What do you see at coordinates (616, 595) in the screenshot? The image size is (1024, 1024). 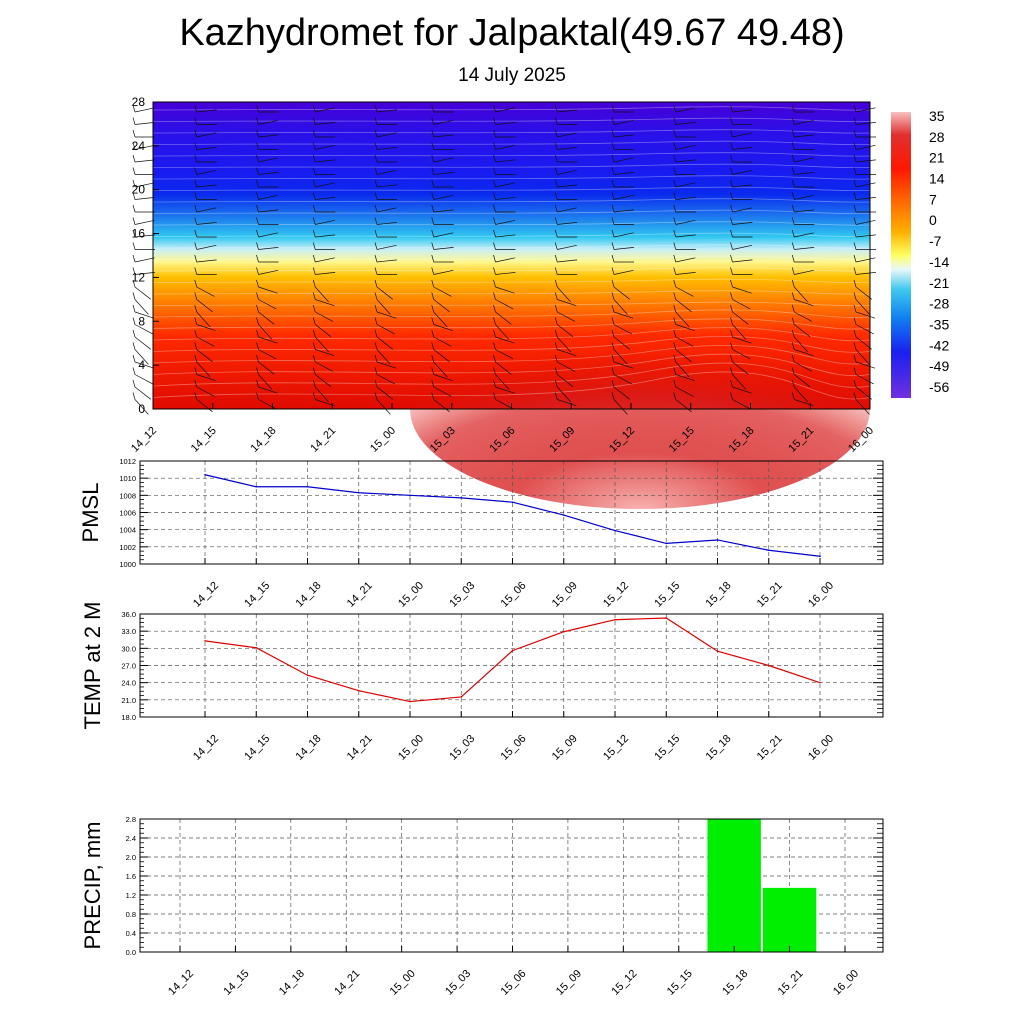 I see `x-tick-label: 15_12` at bounding box center [616, 595].